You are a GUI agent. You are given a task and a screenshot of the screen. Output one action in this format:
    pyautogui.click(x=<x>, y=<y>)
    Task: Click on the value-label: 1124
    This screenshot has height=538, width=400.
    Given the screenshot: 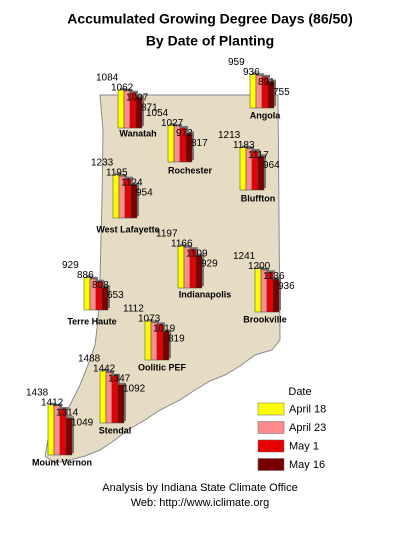 What is the action you would take?
    pyautogui.click(x=132, y=182)
    